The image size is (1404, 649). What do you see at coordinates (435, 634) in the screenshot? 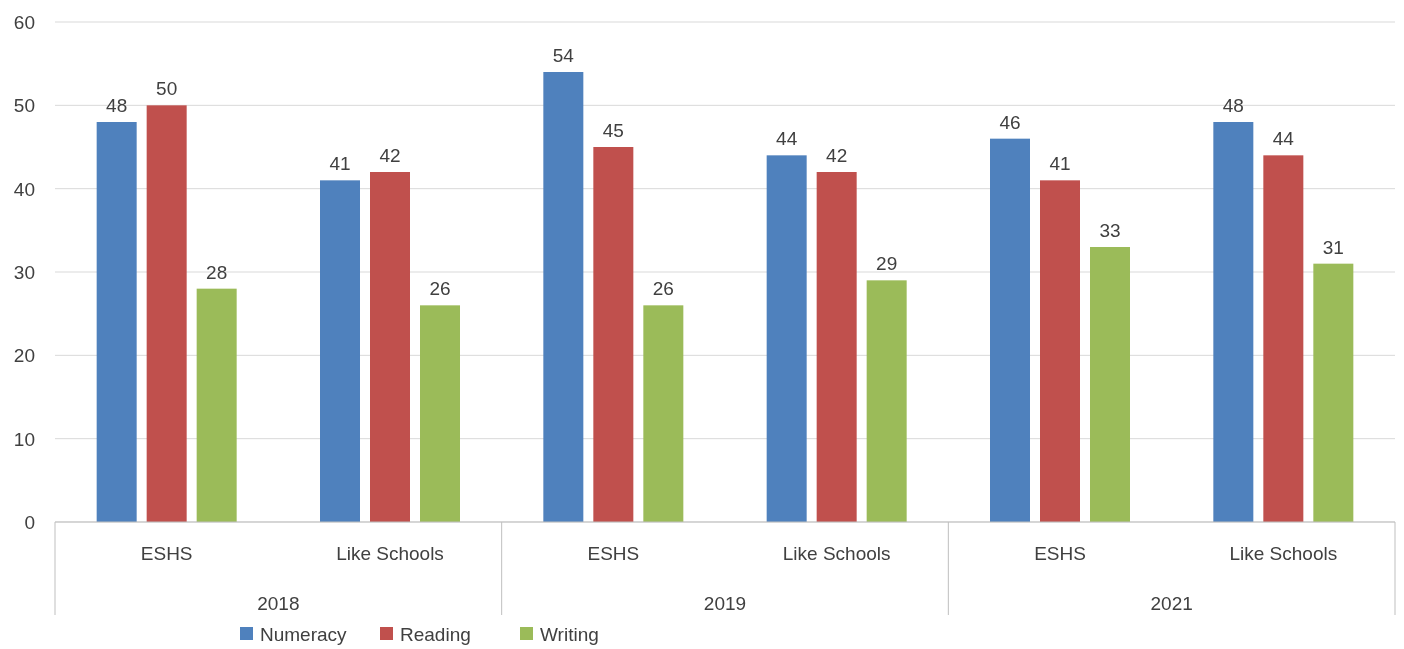
I see `legend-label: Reading` at bounding box center [435, 634].